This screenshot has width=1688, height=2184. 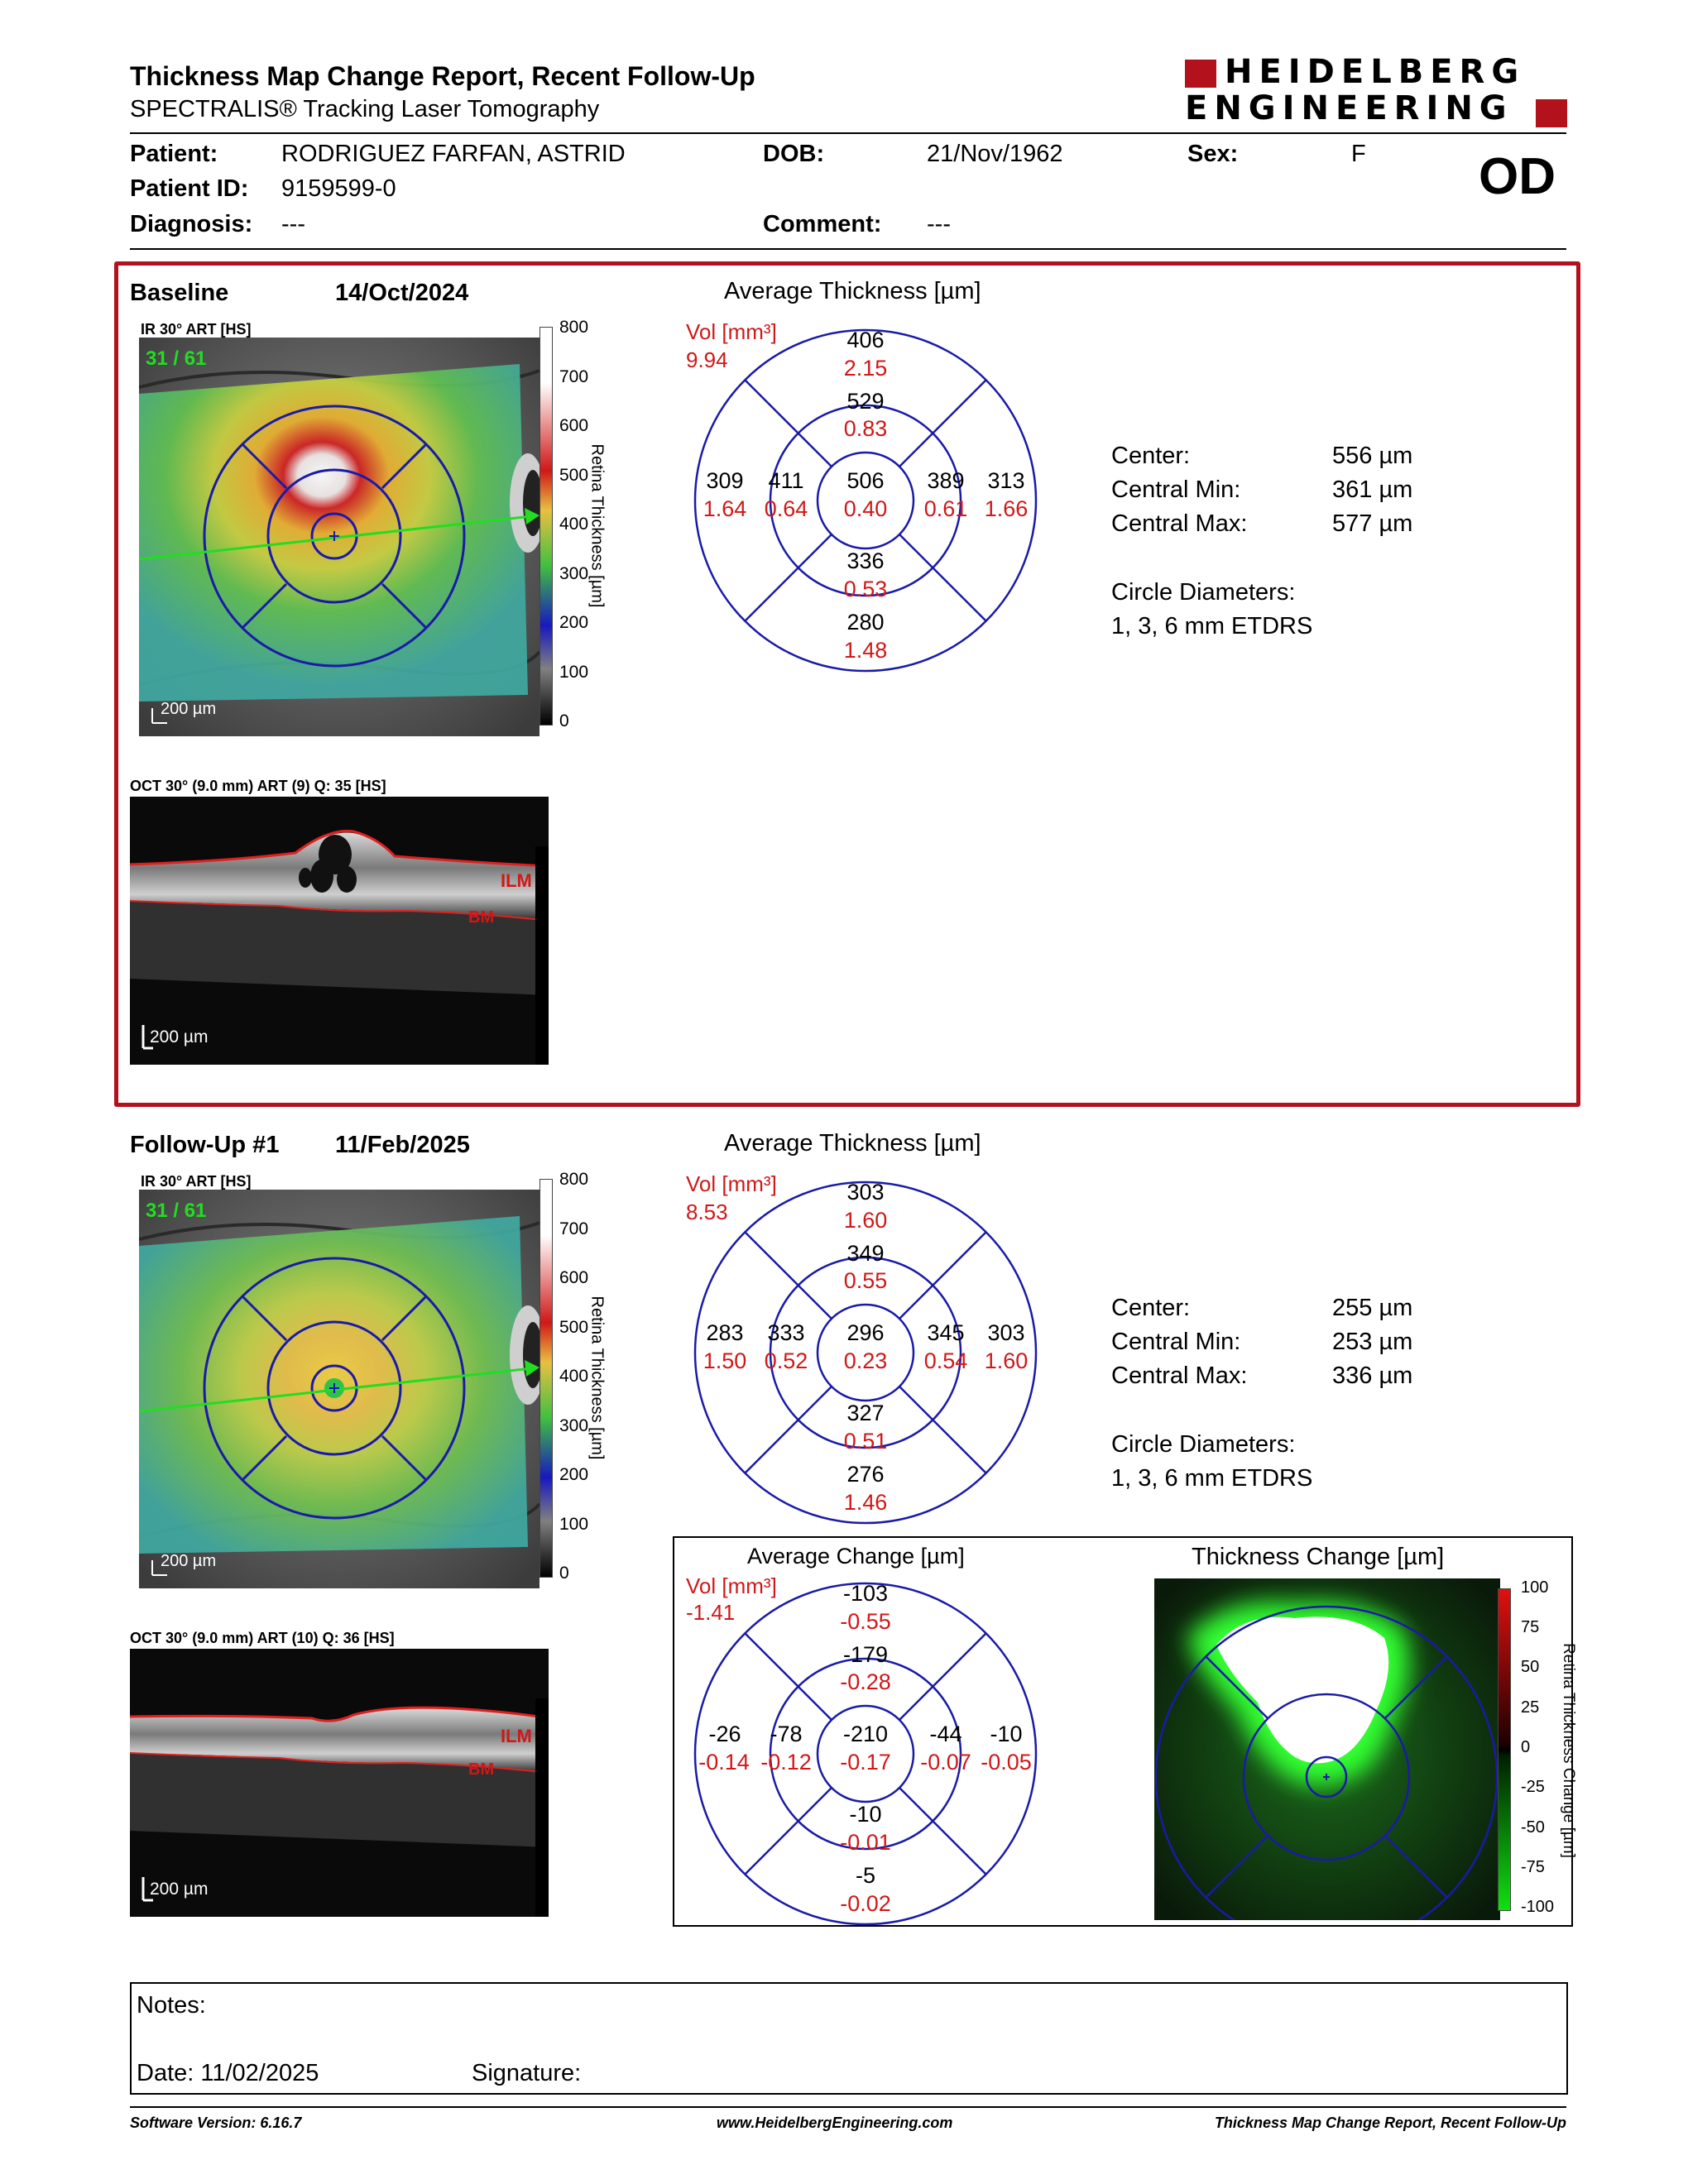 I want to click on followup-ir-label: IR 30° ART [HS], so click(x=196, y=1181).